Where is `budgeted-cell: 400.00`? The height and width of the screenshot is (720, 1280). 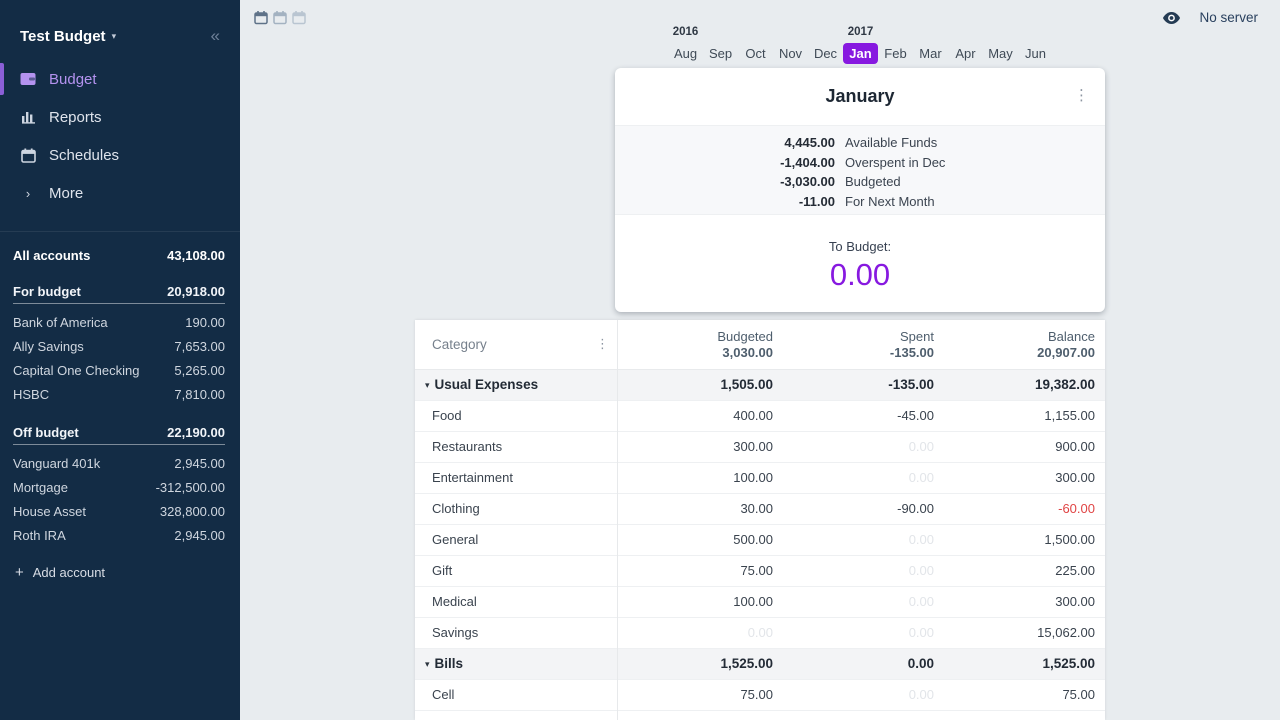 budgeted-cell: 400.00 is located at coordinates (753, 415).